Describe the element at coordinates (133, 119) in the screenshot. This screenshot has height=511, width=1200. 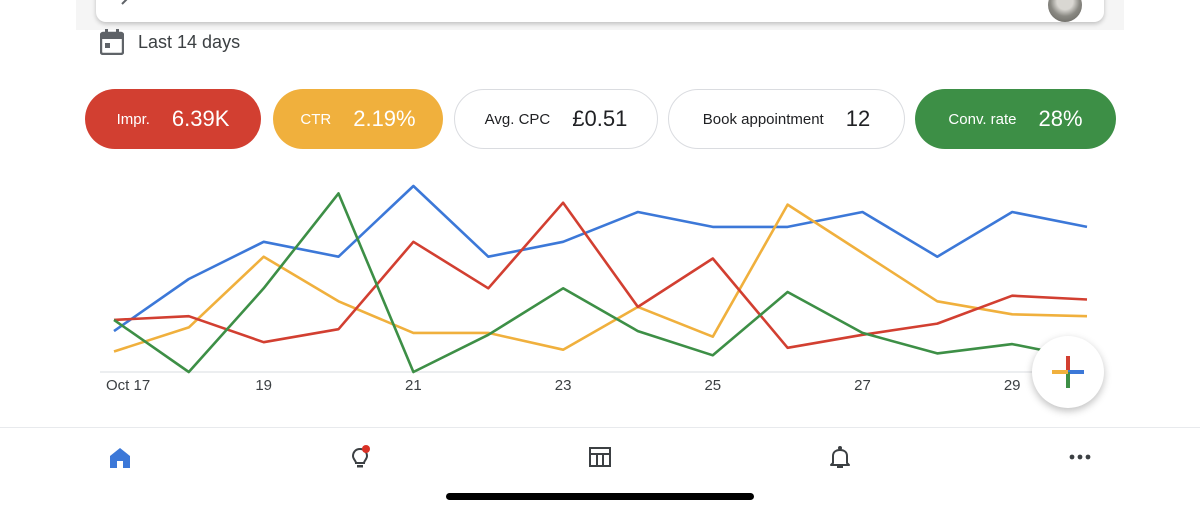
I see `metric-label: Impr.` at that location.